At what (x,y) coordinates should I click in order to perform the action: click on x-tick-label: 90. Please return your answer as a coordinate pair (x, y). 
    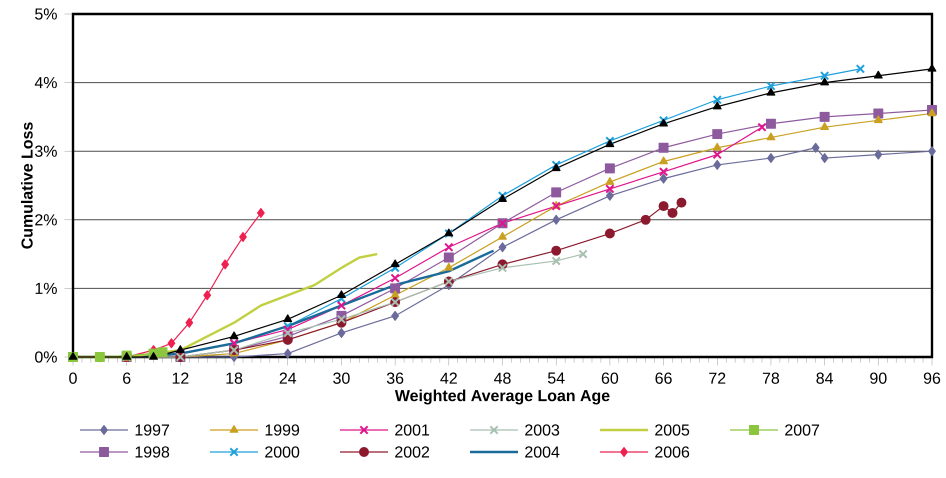
    Looking at the image, I should click on (878, 378).